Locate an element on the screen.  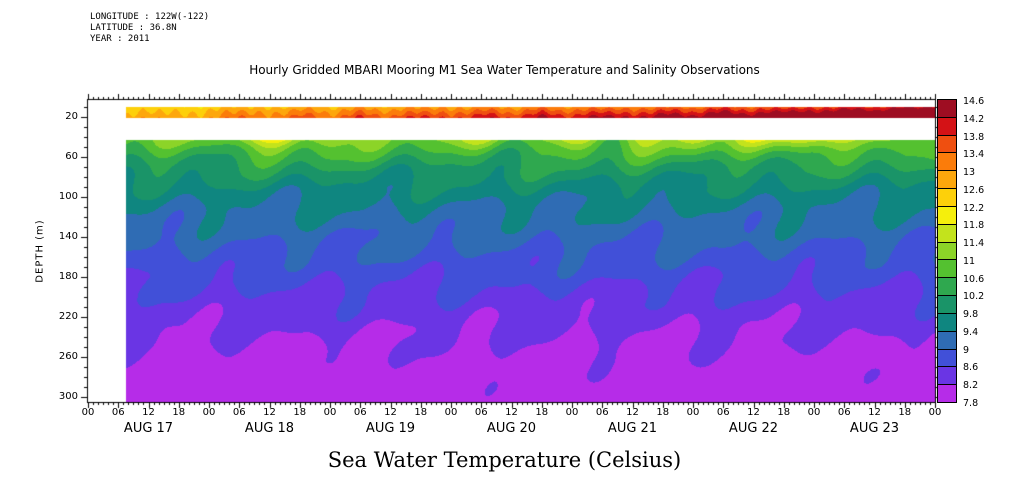
colorbar-tick-label: 11.8 is located at coordinates (974, 226).